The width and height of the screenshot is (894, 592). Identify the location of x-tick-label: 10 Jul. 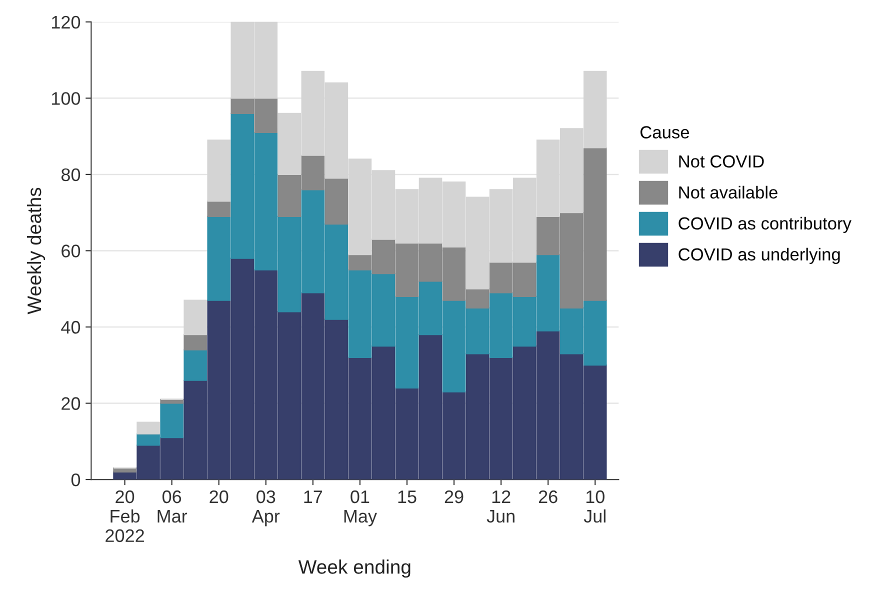
(595, 506).